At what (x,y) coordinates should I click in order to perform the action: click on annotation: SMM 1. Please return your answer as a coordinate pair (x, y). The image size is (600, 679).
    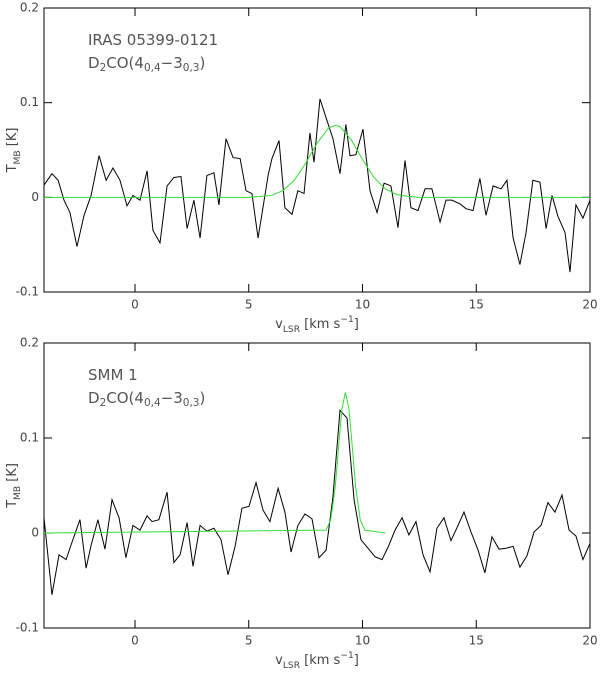
    Looking at the image, I should click on (113, 375).